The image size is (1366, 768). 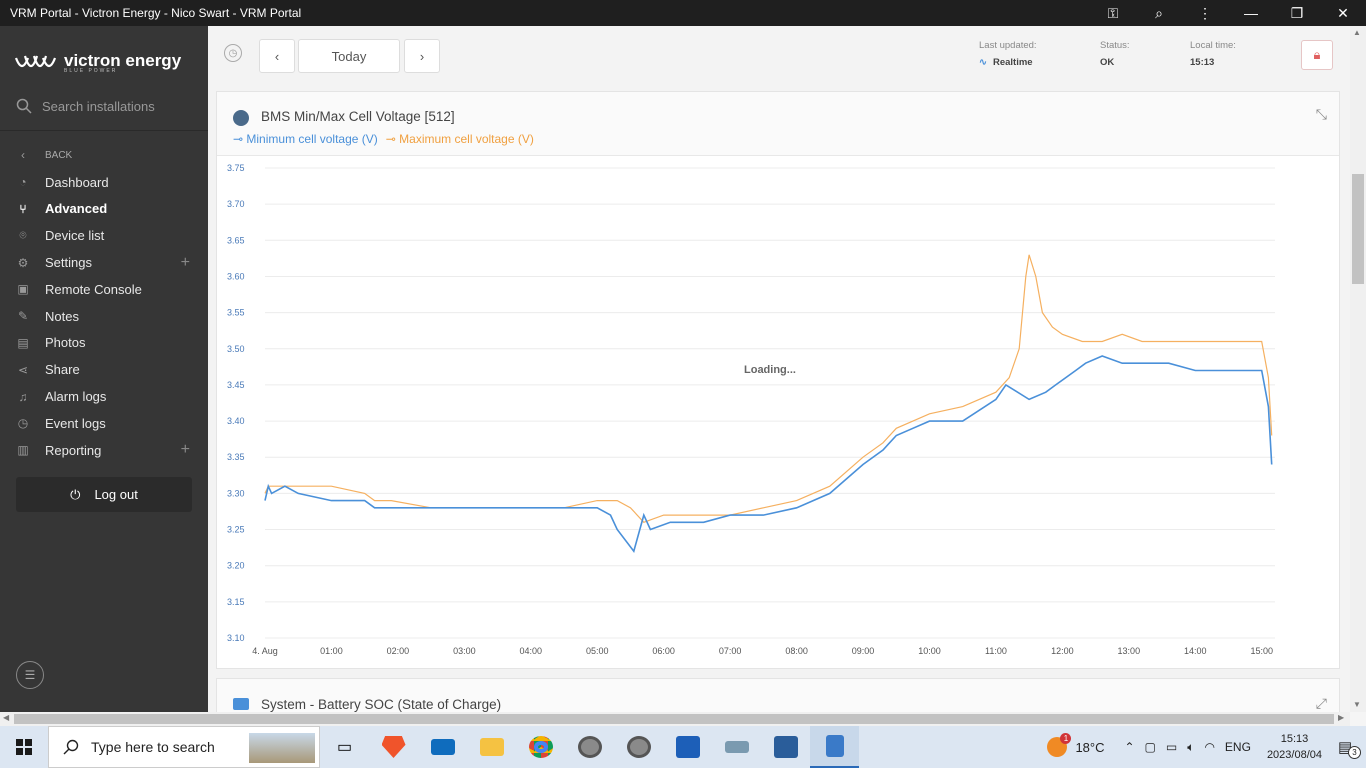 I want to click on taskbar-search: Type here to search, so click(x=184, y=747).